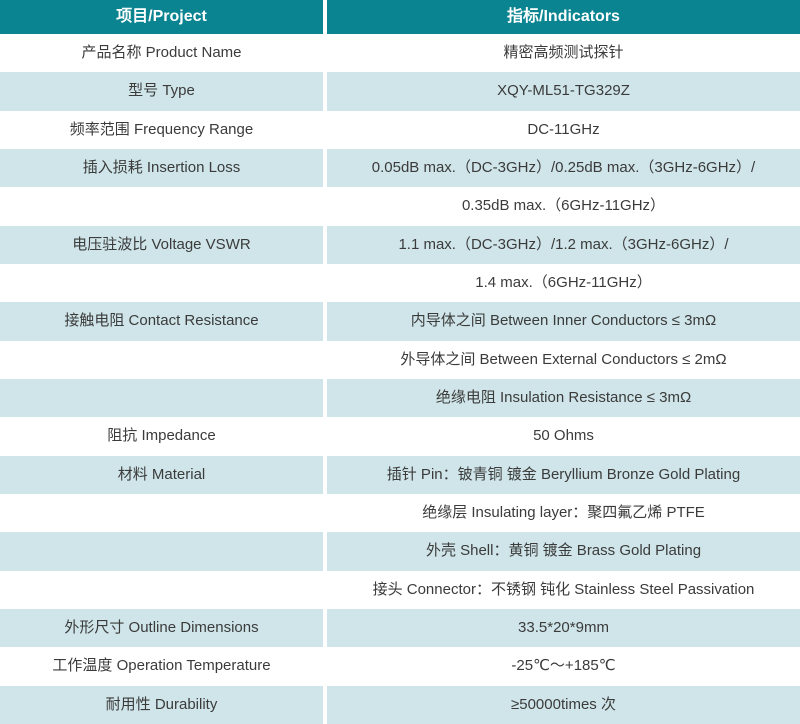  Describe the element at coordinates (163, 628) in the screenshot. I see `project-cell: 外形尺寸 Outline Dimensions` at that location.